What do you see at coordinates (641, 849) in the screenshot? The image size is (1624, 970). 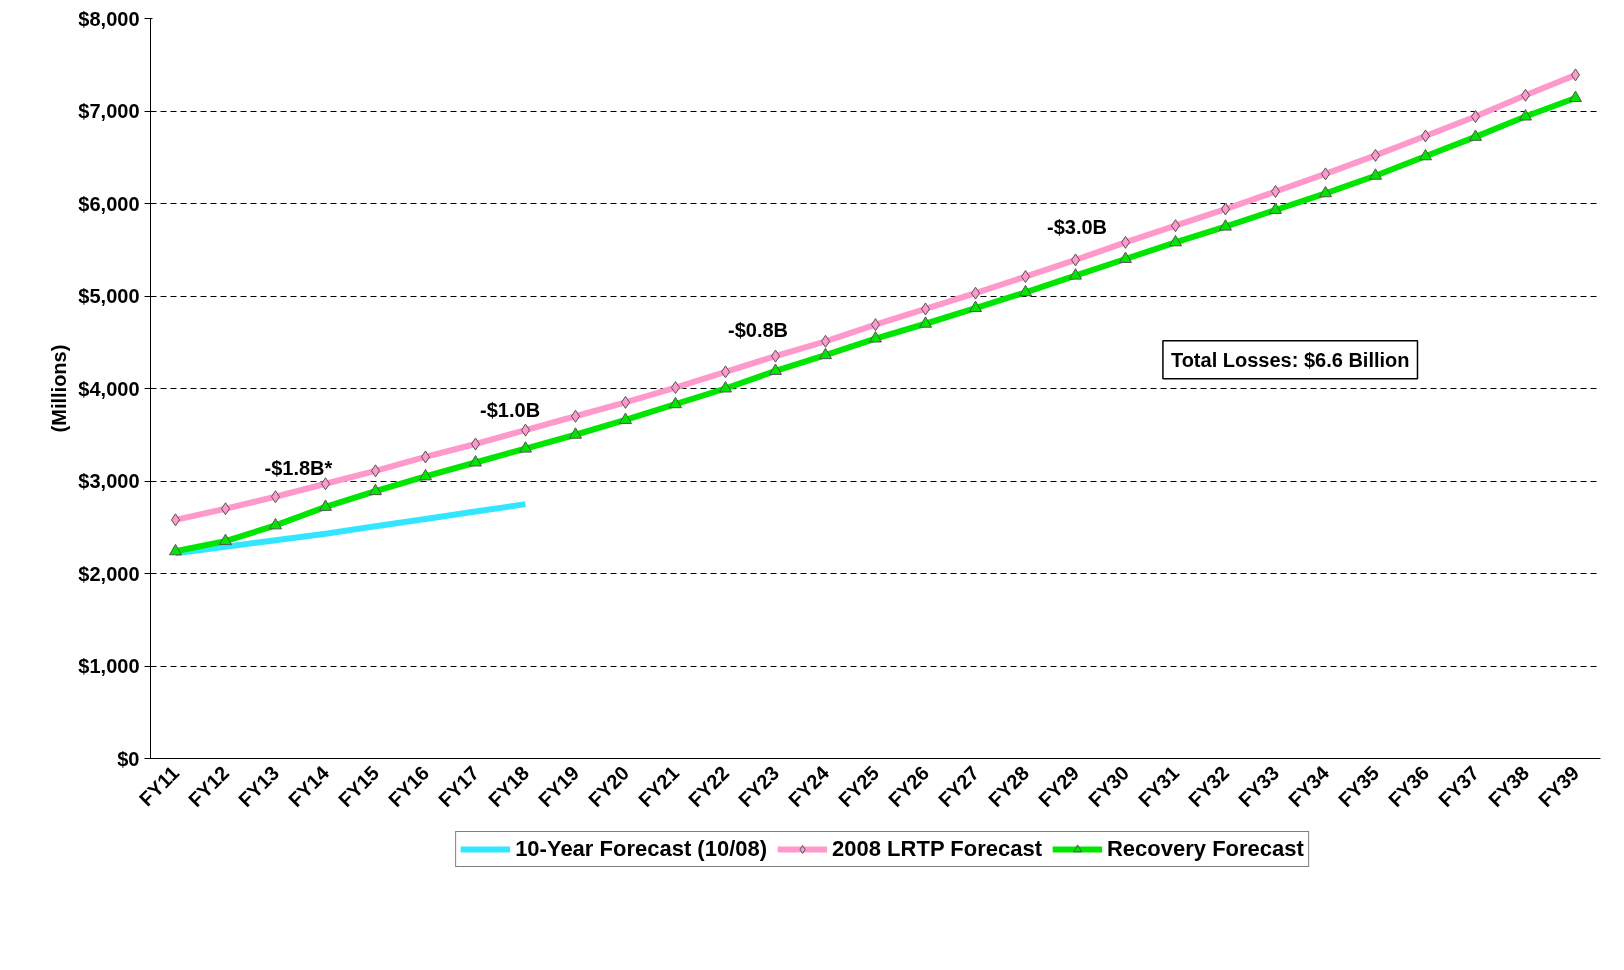 I see `legend-label: 10-Year Forecast (10/08)` at bounding box center [641, 849].